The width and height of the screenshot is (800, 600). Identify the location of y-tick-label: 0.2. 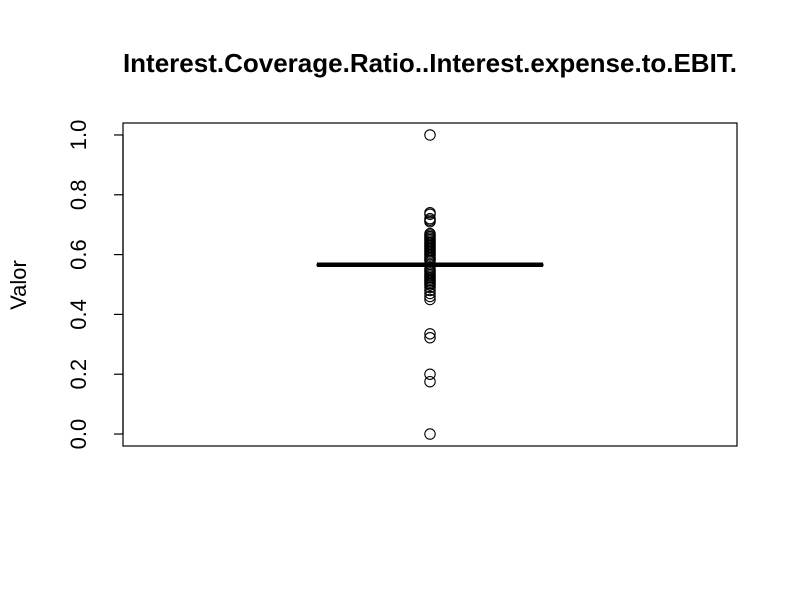
(78, 374).